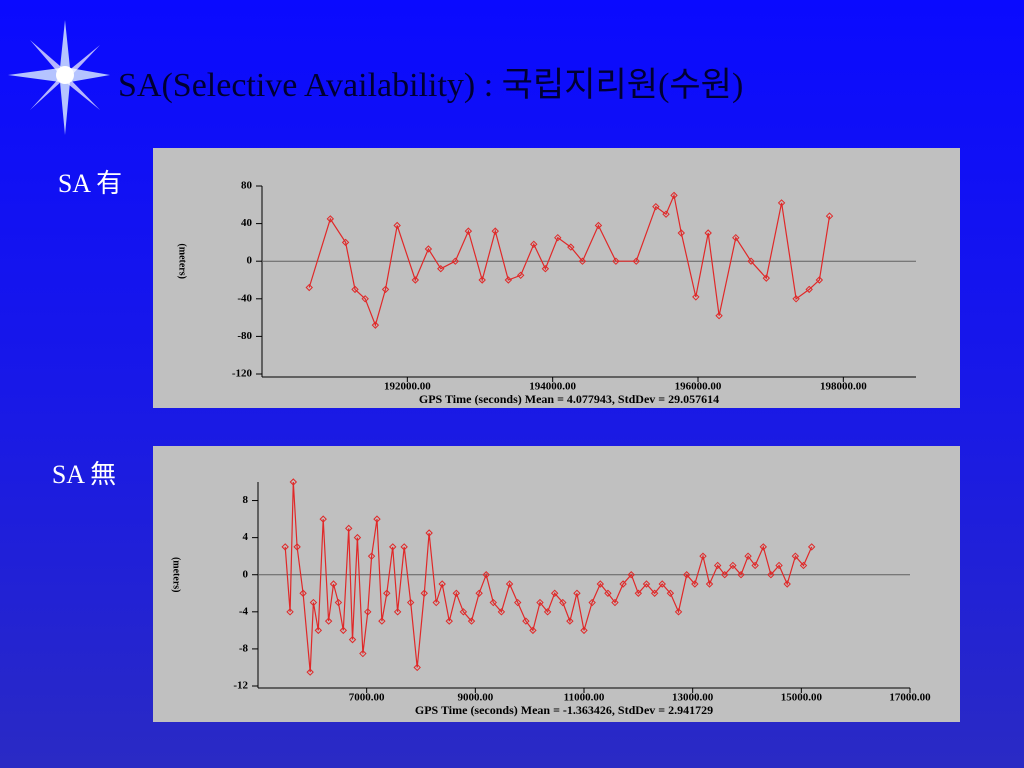  I want to click on x-tick-label: 17000.00, so click(910, 698).